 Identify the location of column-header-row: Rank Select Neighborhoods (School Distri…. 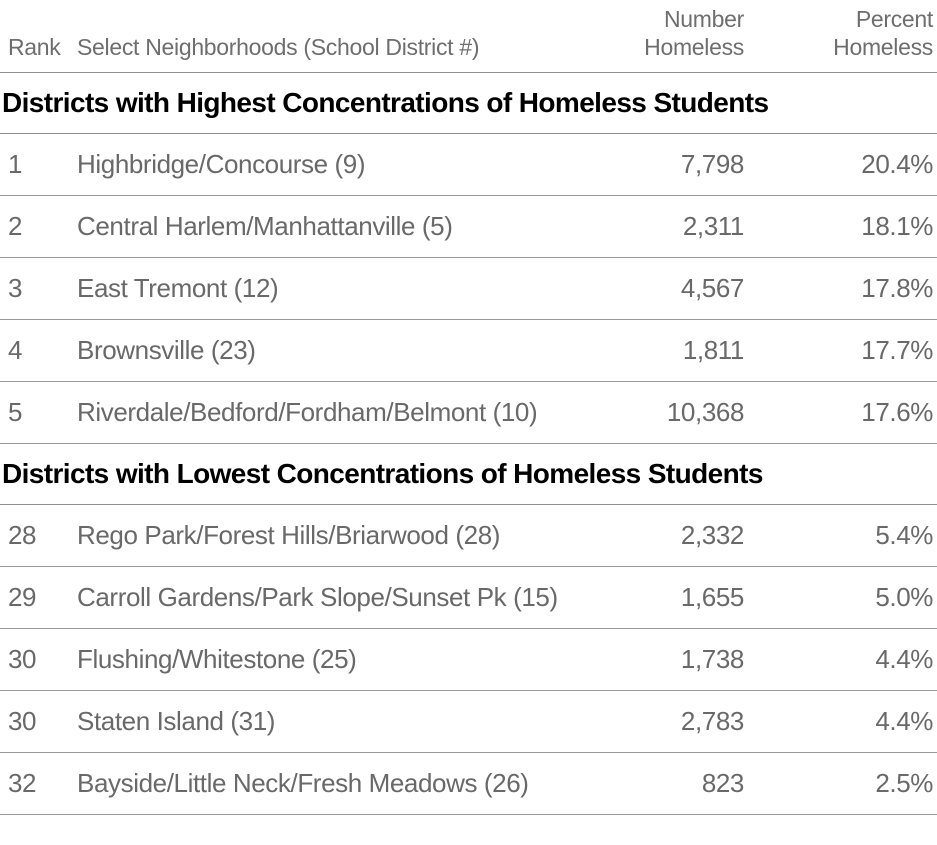
(468, 36).